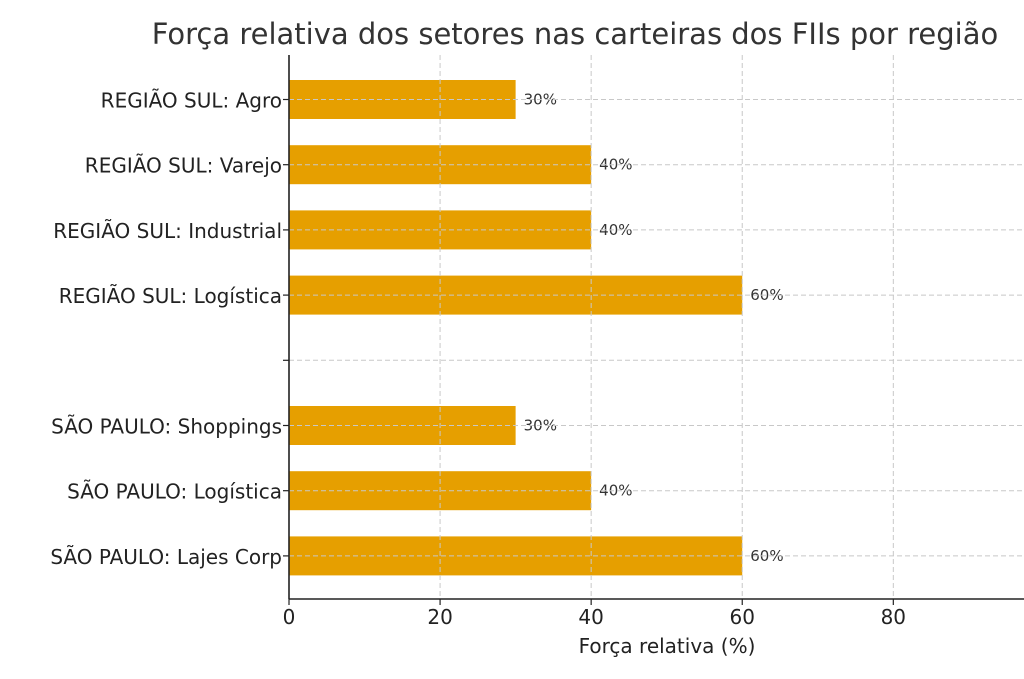  Describe the element at coordinates (590, 617) in the screenshot. I see `x-tick-label: 40` at that location.